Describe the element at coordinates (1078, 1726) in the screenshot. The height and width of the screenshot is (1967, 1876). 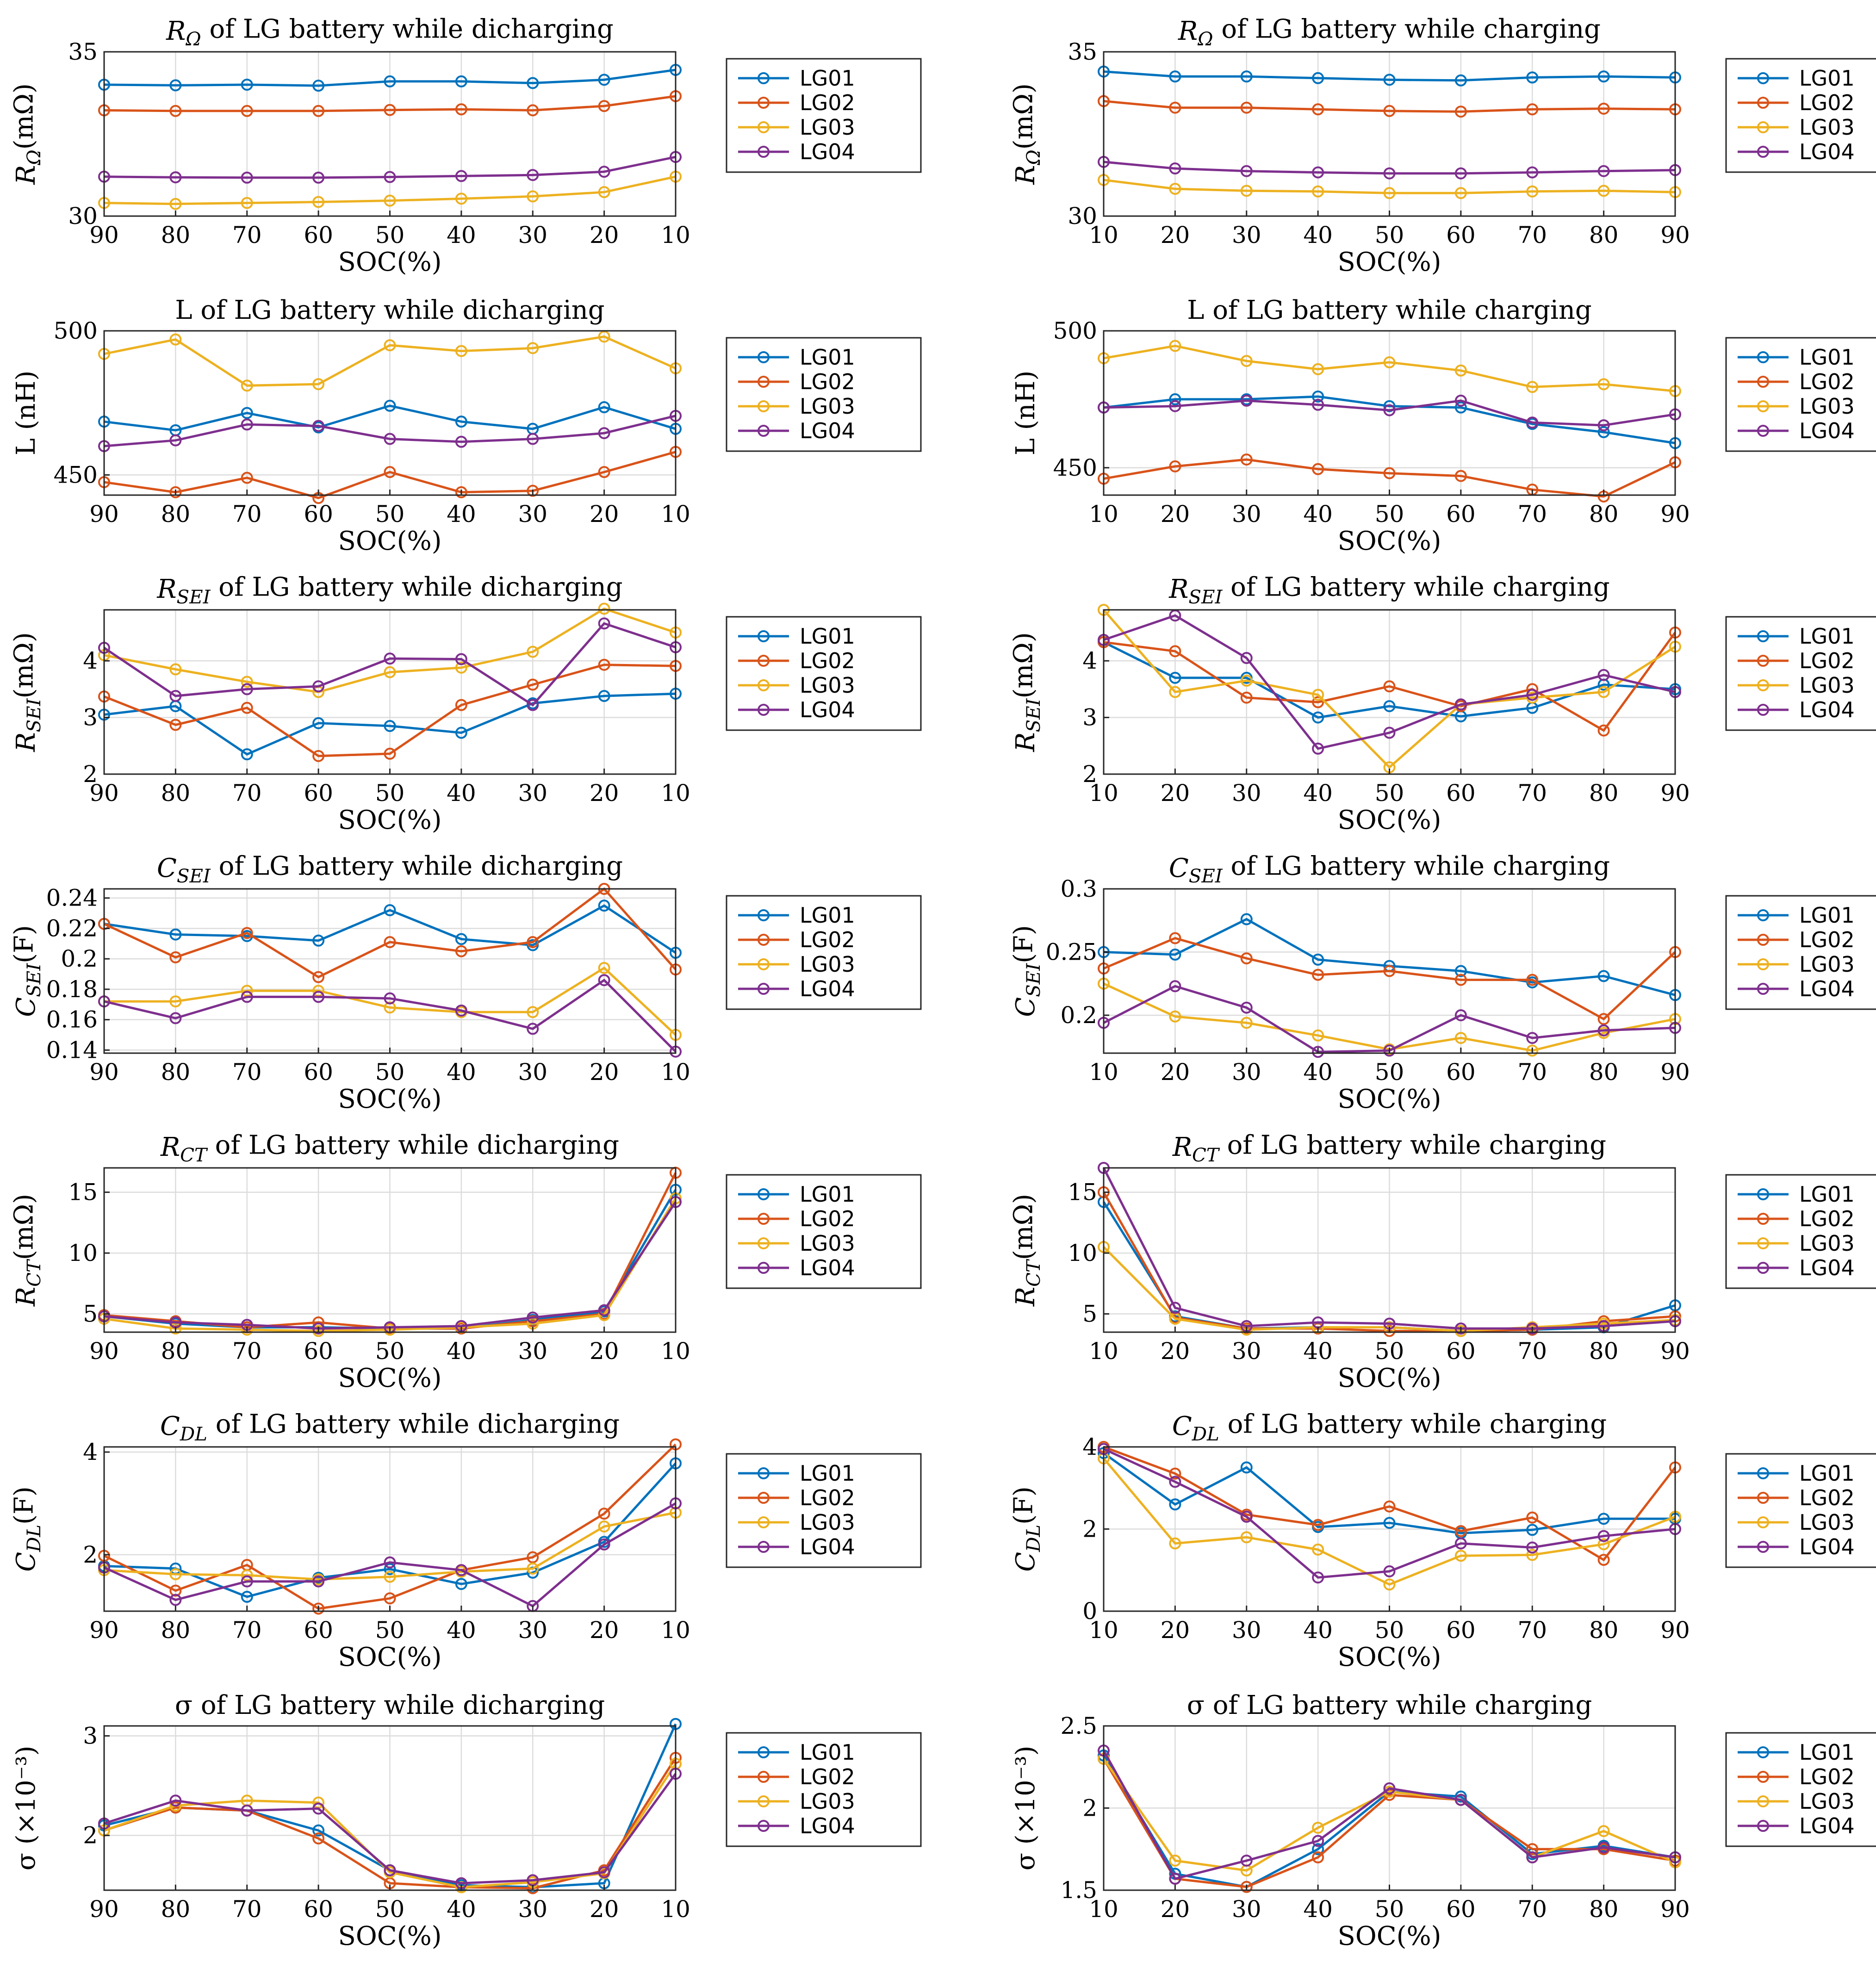
I see `y-tick-label: 2.5` at that location.